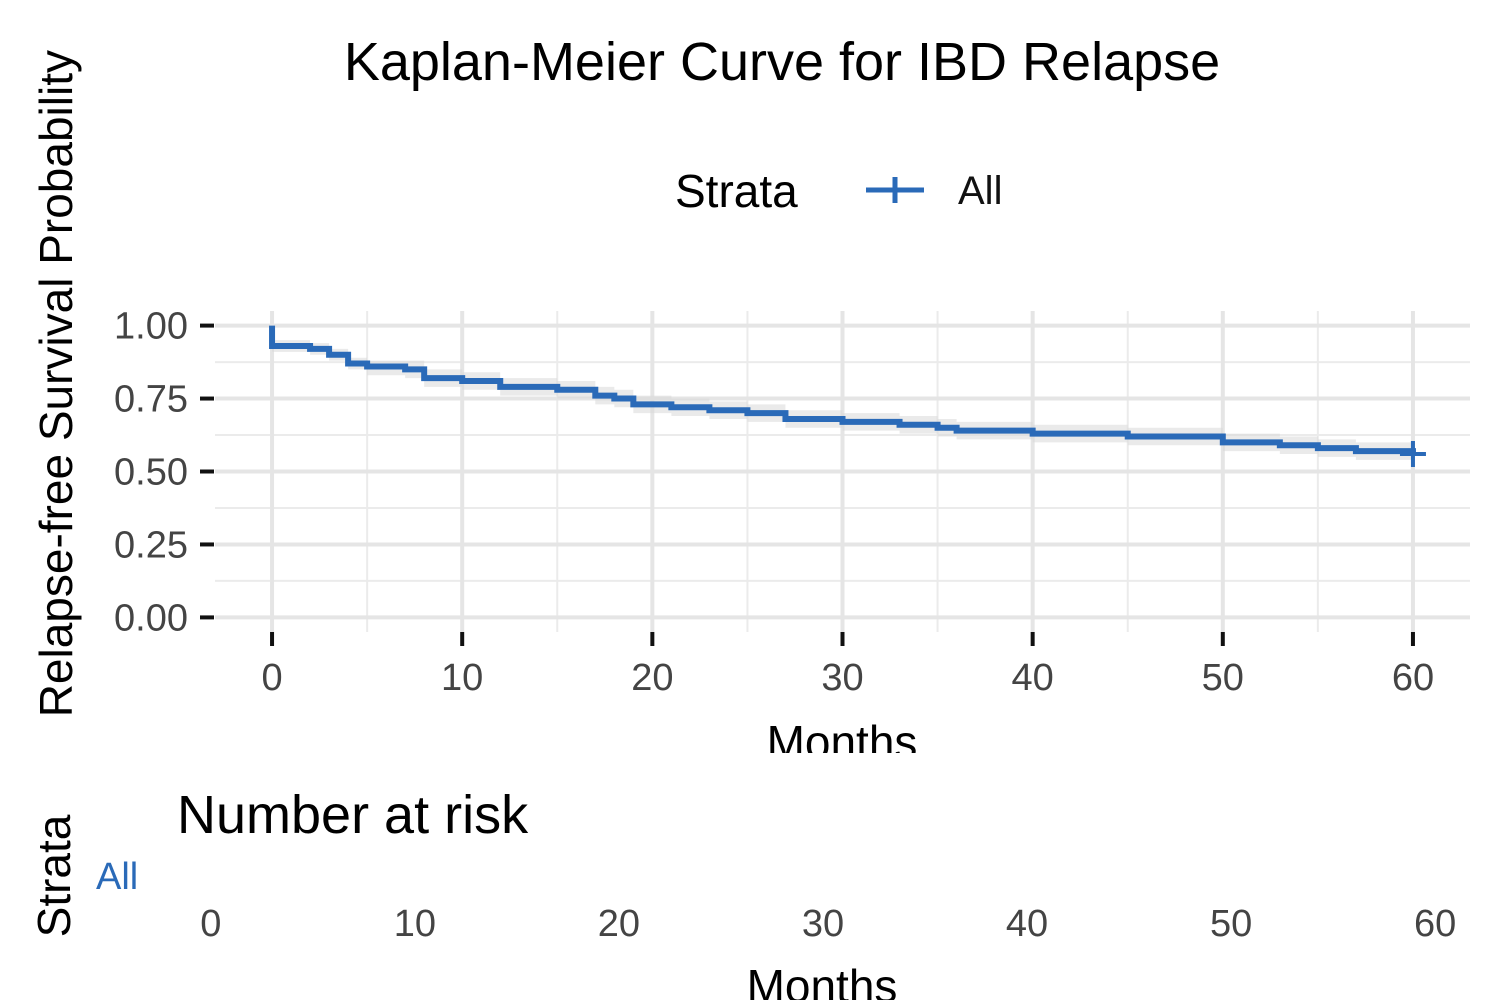 The image size is (1500, 1000). I want to click on y-tick-label: 0.50, so click(151, 473).